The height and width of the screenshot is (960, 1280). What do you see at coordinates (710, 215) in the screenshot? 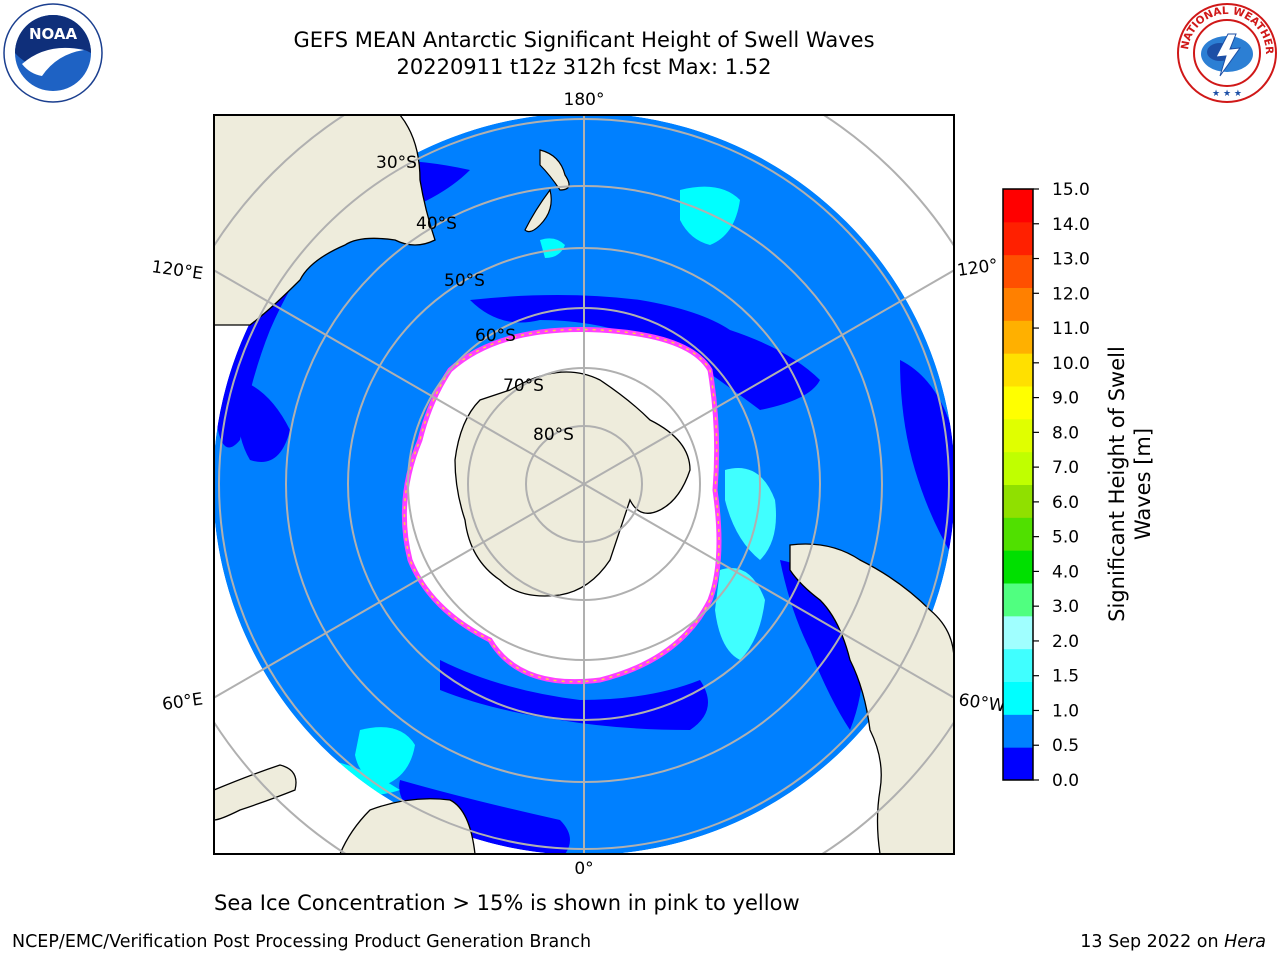
I see `swell-patch` at bounding box center [710, 215].